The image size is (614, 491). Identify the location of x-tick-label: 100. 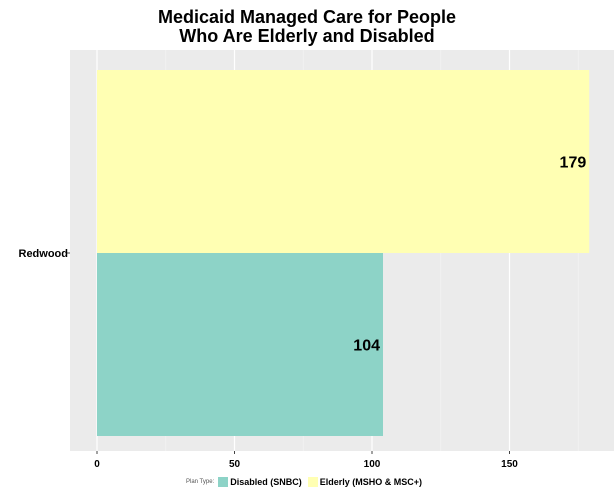
(372, 464).